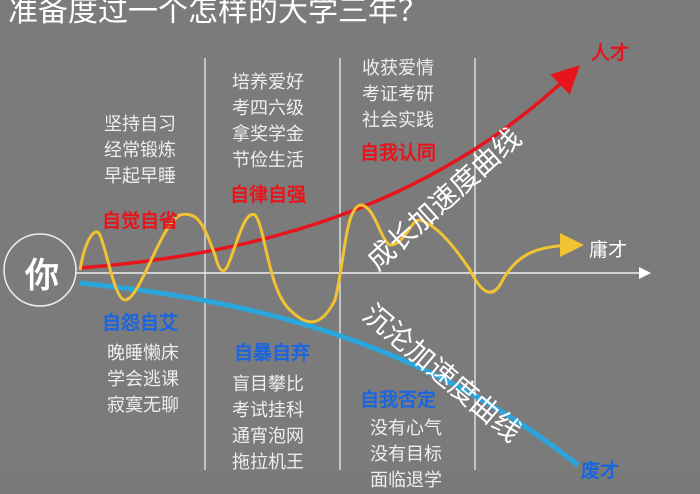 The height and width of the screenshot is (494, 700). What do you see at coordinates (398, 68) in the screenshot?
I see `list-item: 收获爱情` at bounding box center [398, 68].